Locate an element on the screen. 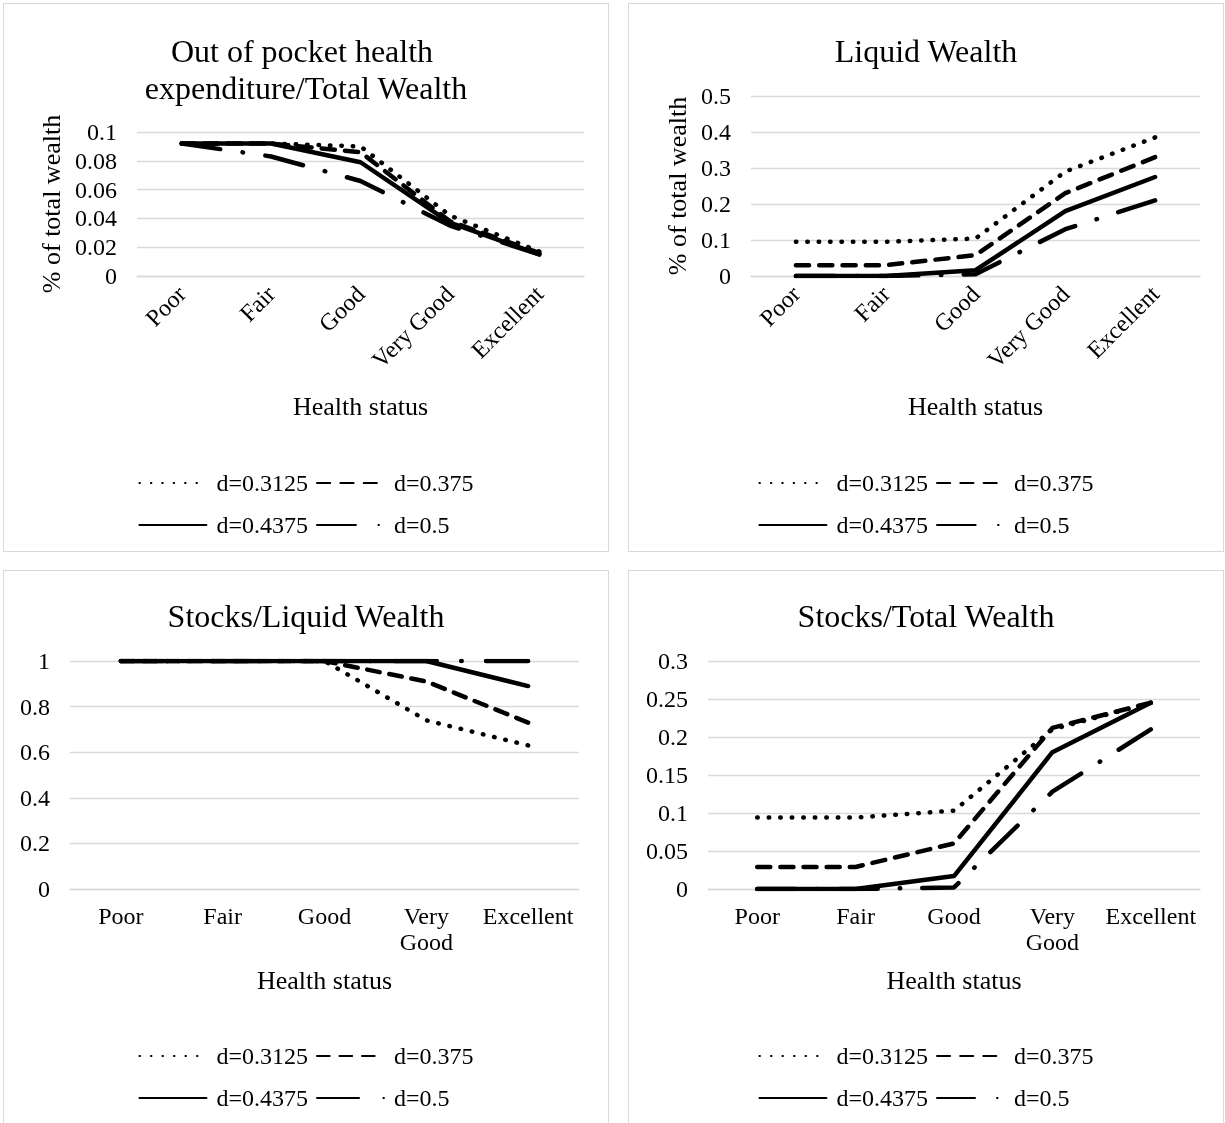  chart-title: Liquid Wealth is located at coordinates (926, 50).